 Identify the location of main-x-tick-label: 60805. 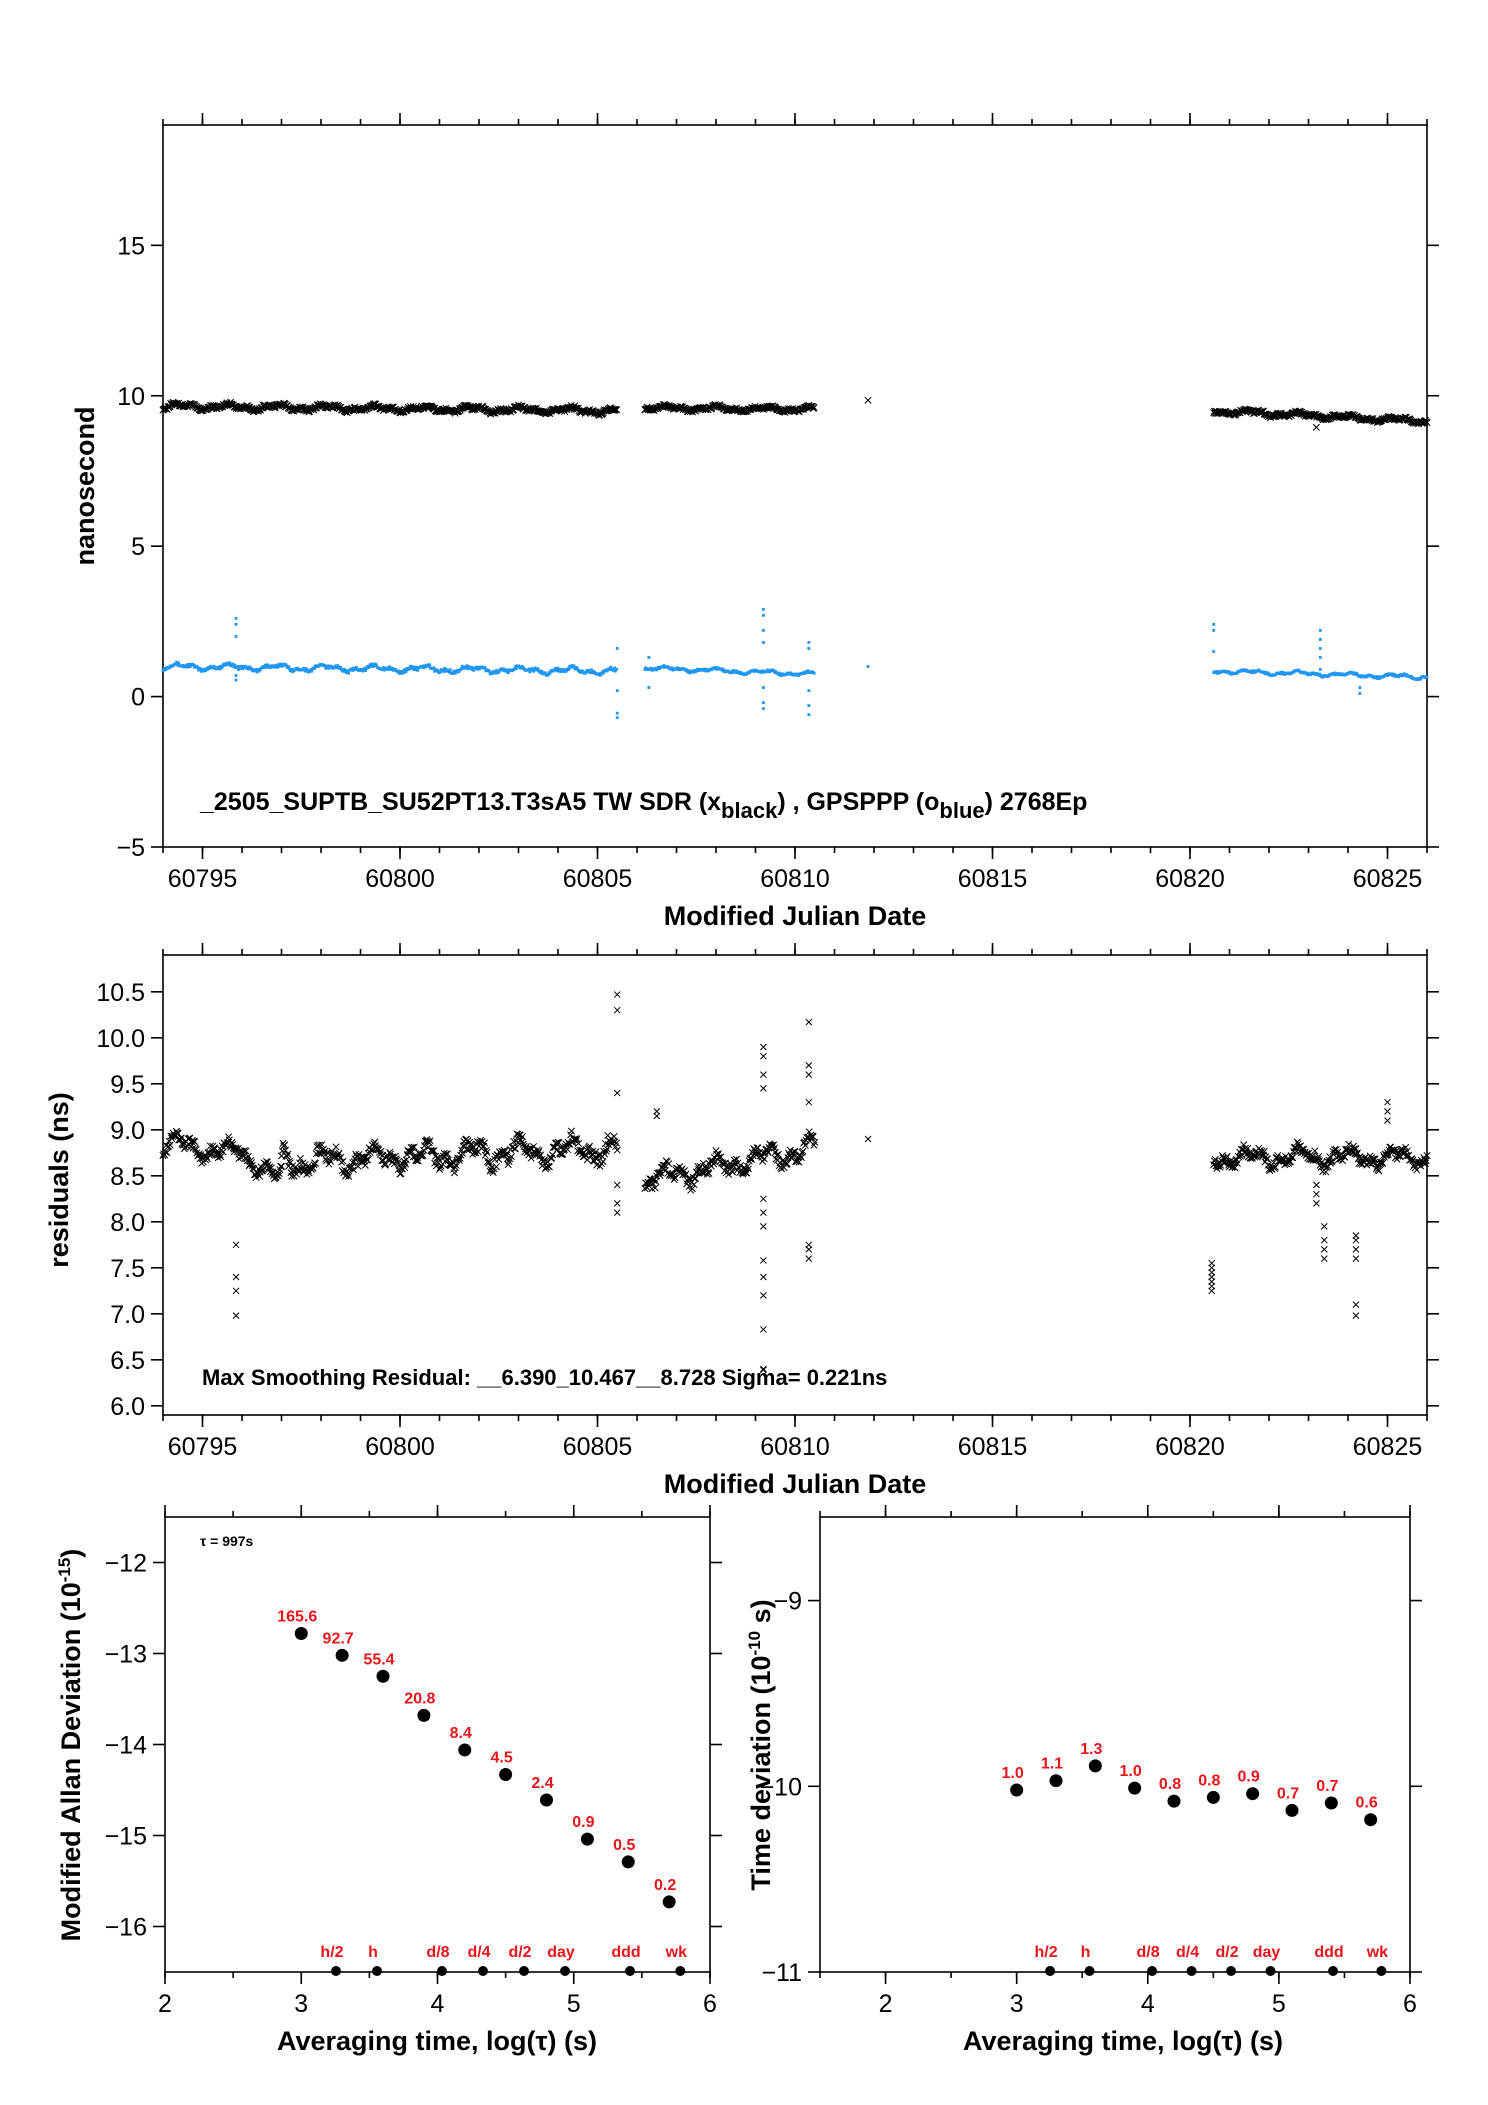
(598, 879).